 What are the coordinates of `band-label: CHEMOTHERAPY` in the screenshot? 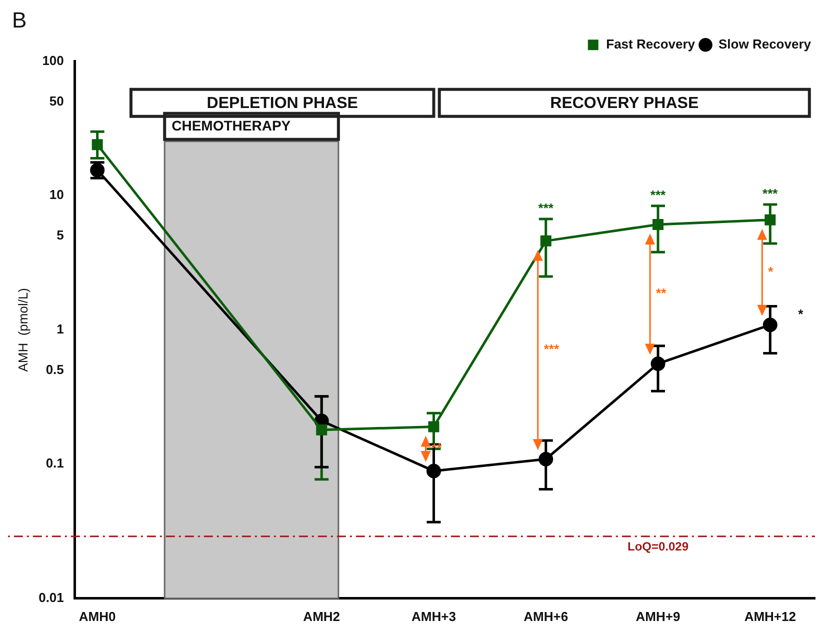 It's located at (232, 125).